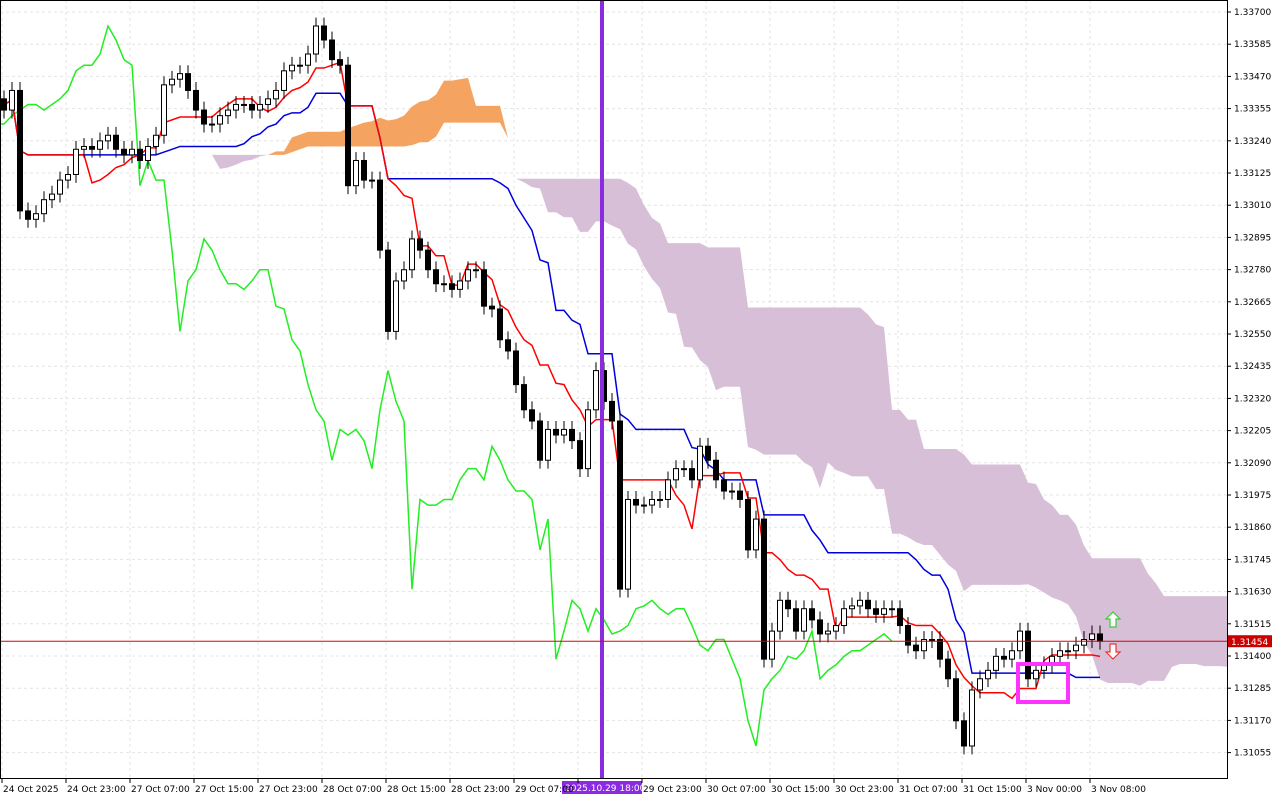  Describe the element at coordinates (1252, 271) in the screenshot. I see `y-tick-label: 1.32780` at that location.